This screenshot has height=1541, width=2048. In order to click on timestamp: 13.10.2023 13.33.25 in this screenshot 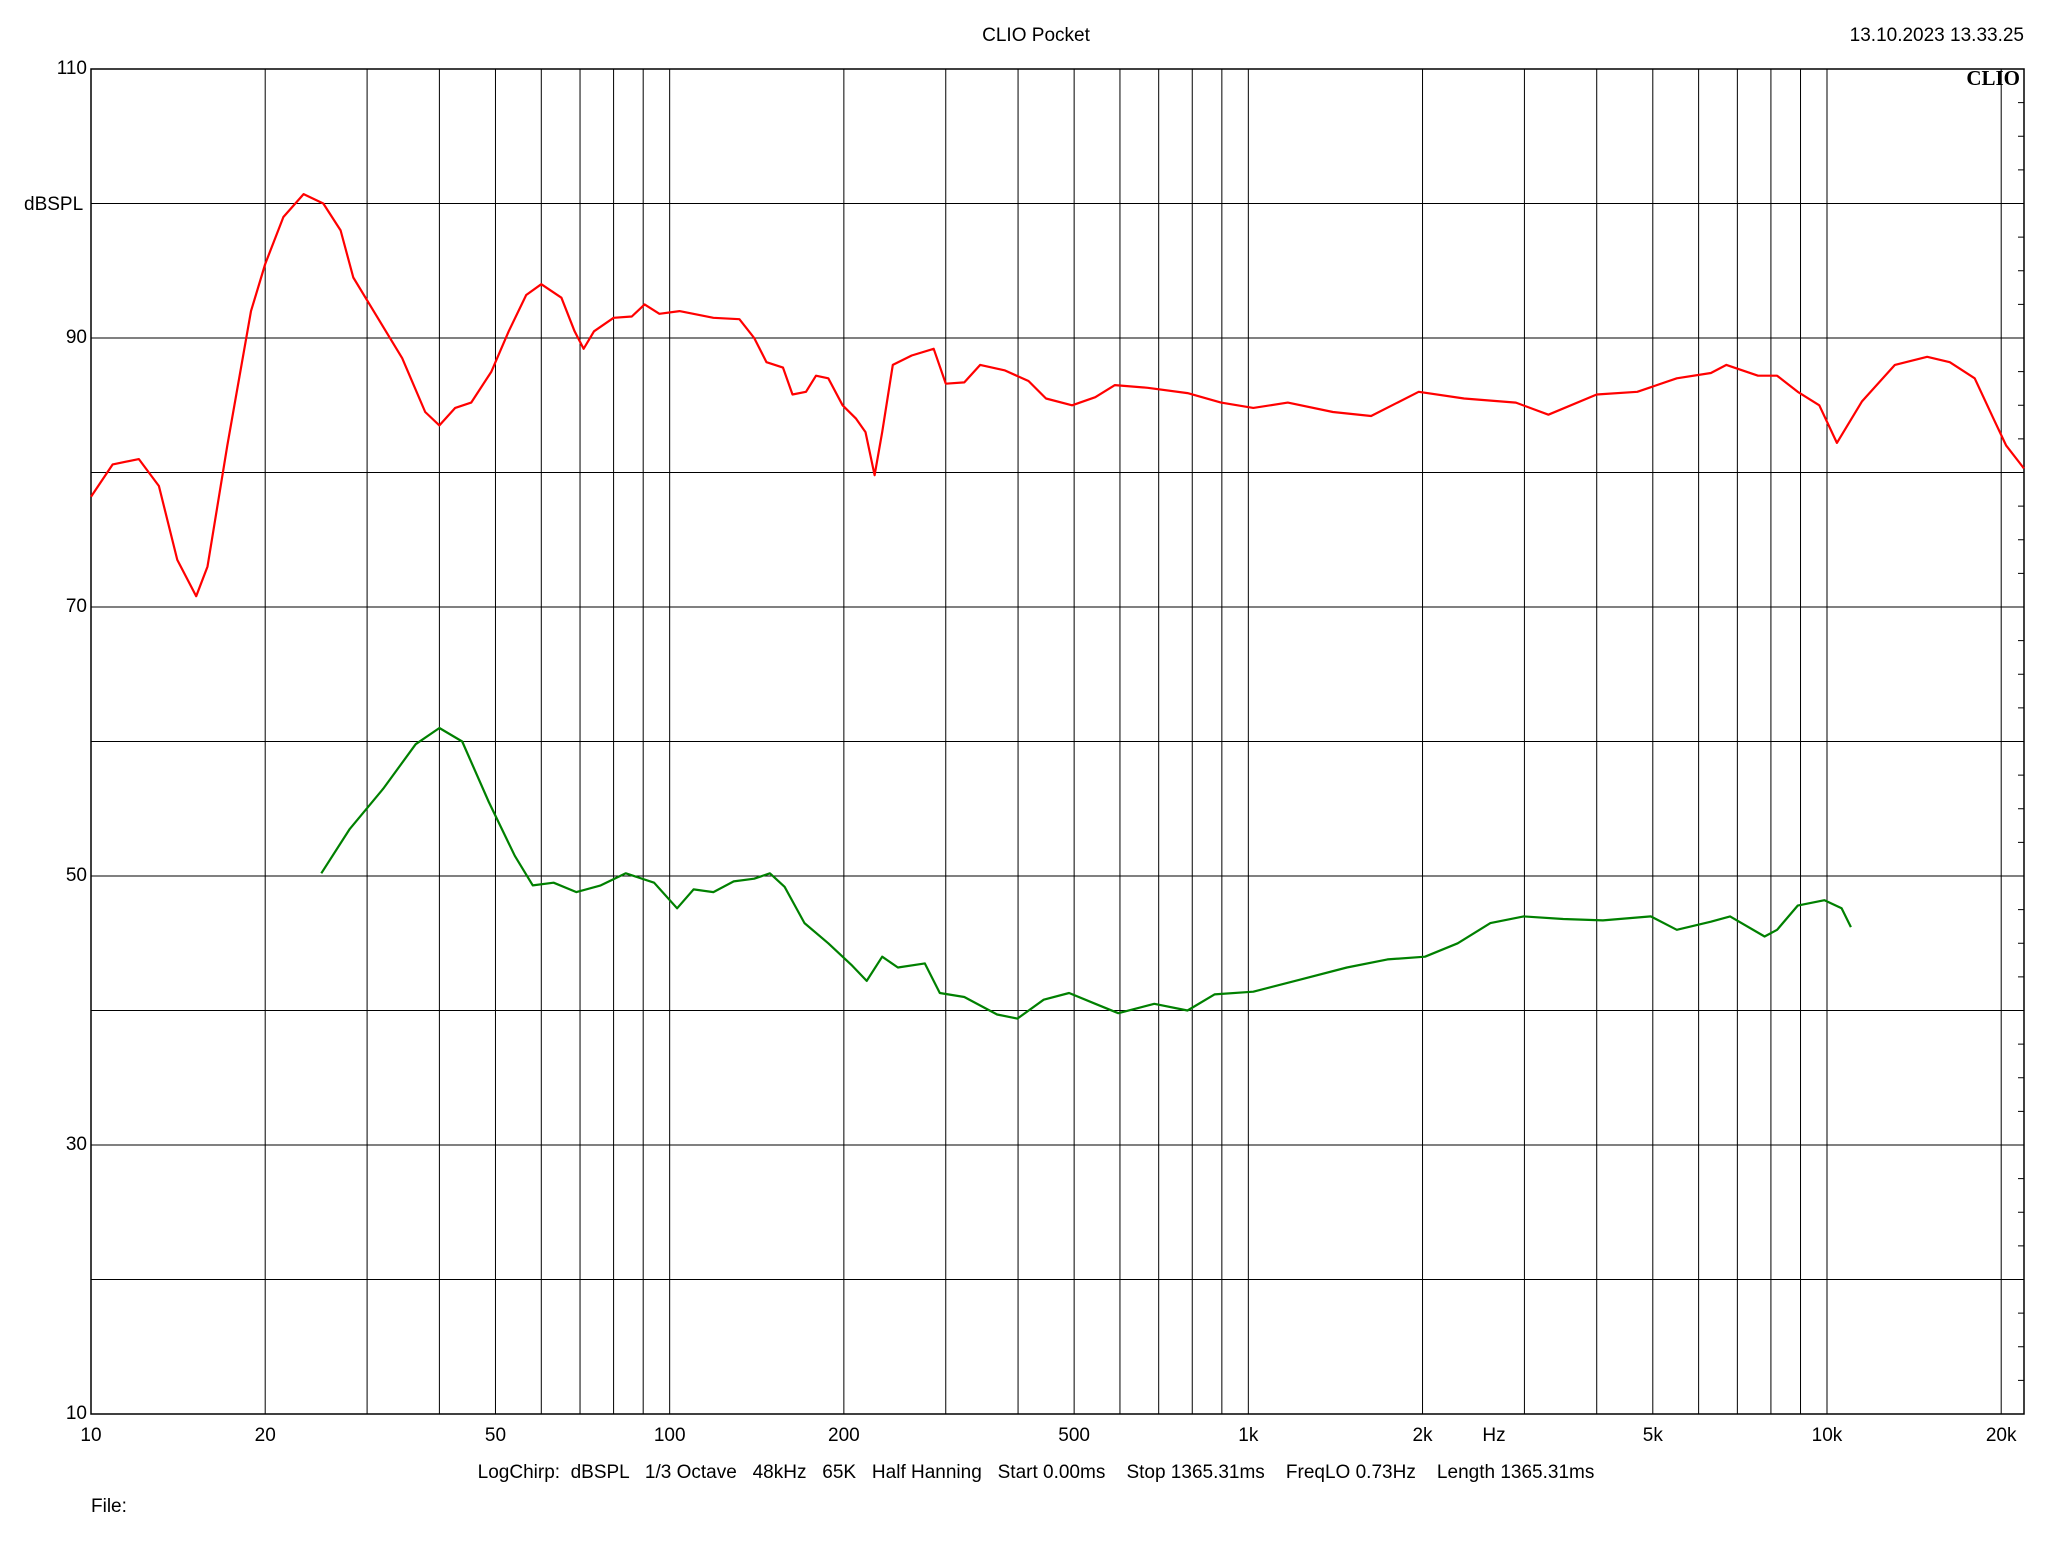, I will do `click(1937, 35)`.